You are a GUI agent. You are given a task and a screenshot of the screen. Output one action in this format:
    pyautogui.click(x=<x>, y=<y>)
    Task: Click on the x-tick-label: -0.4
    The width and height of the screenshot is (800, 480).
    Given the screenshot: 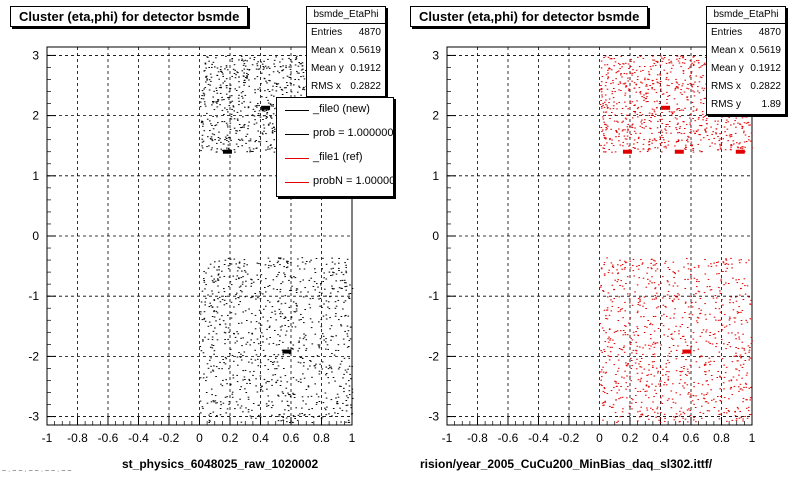 What is the action you would take?
    pyautogui.click(x=538, y=438)
    